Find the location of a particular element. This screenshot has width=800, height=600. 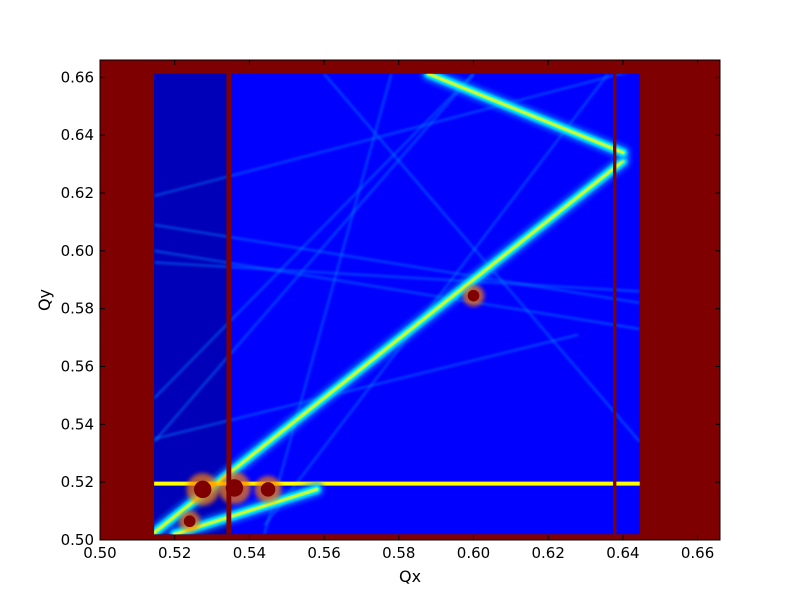

y-tick-label-2: 0.54 is located at coordinates (77, 424).